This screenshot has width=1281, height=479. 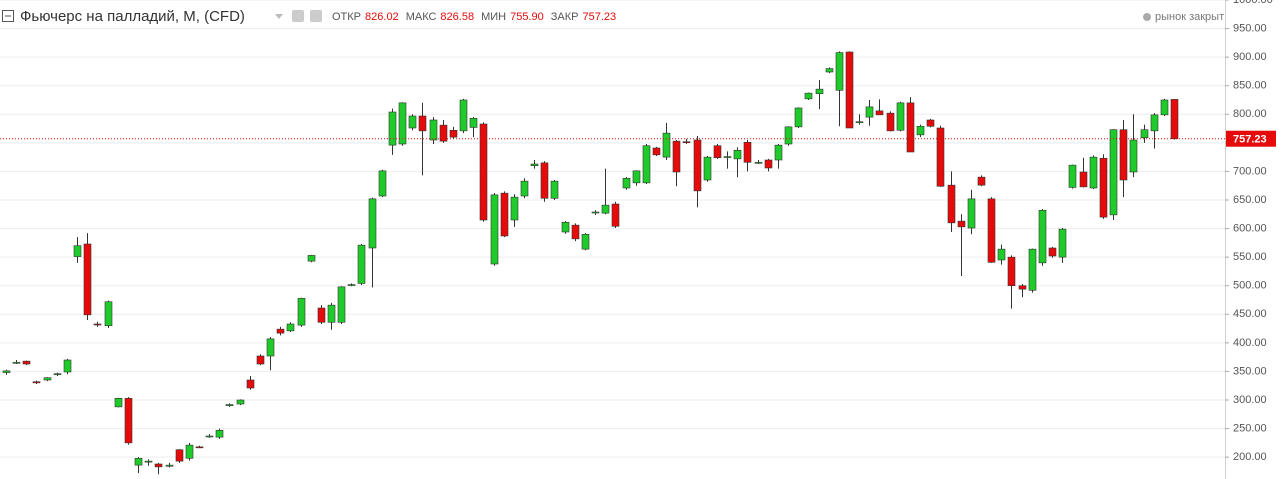 I want to click on ohlc-name: ЗАКР, so click(x=565, y=17).